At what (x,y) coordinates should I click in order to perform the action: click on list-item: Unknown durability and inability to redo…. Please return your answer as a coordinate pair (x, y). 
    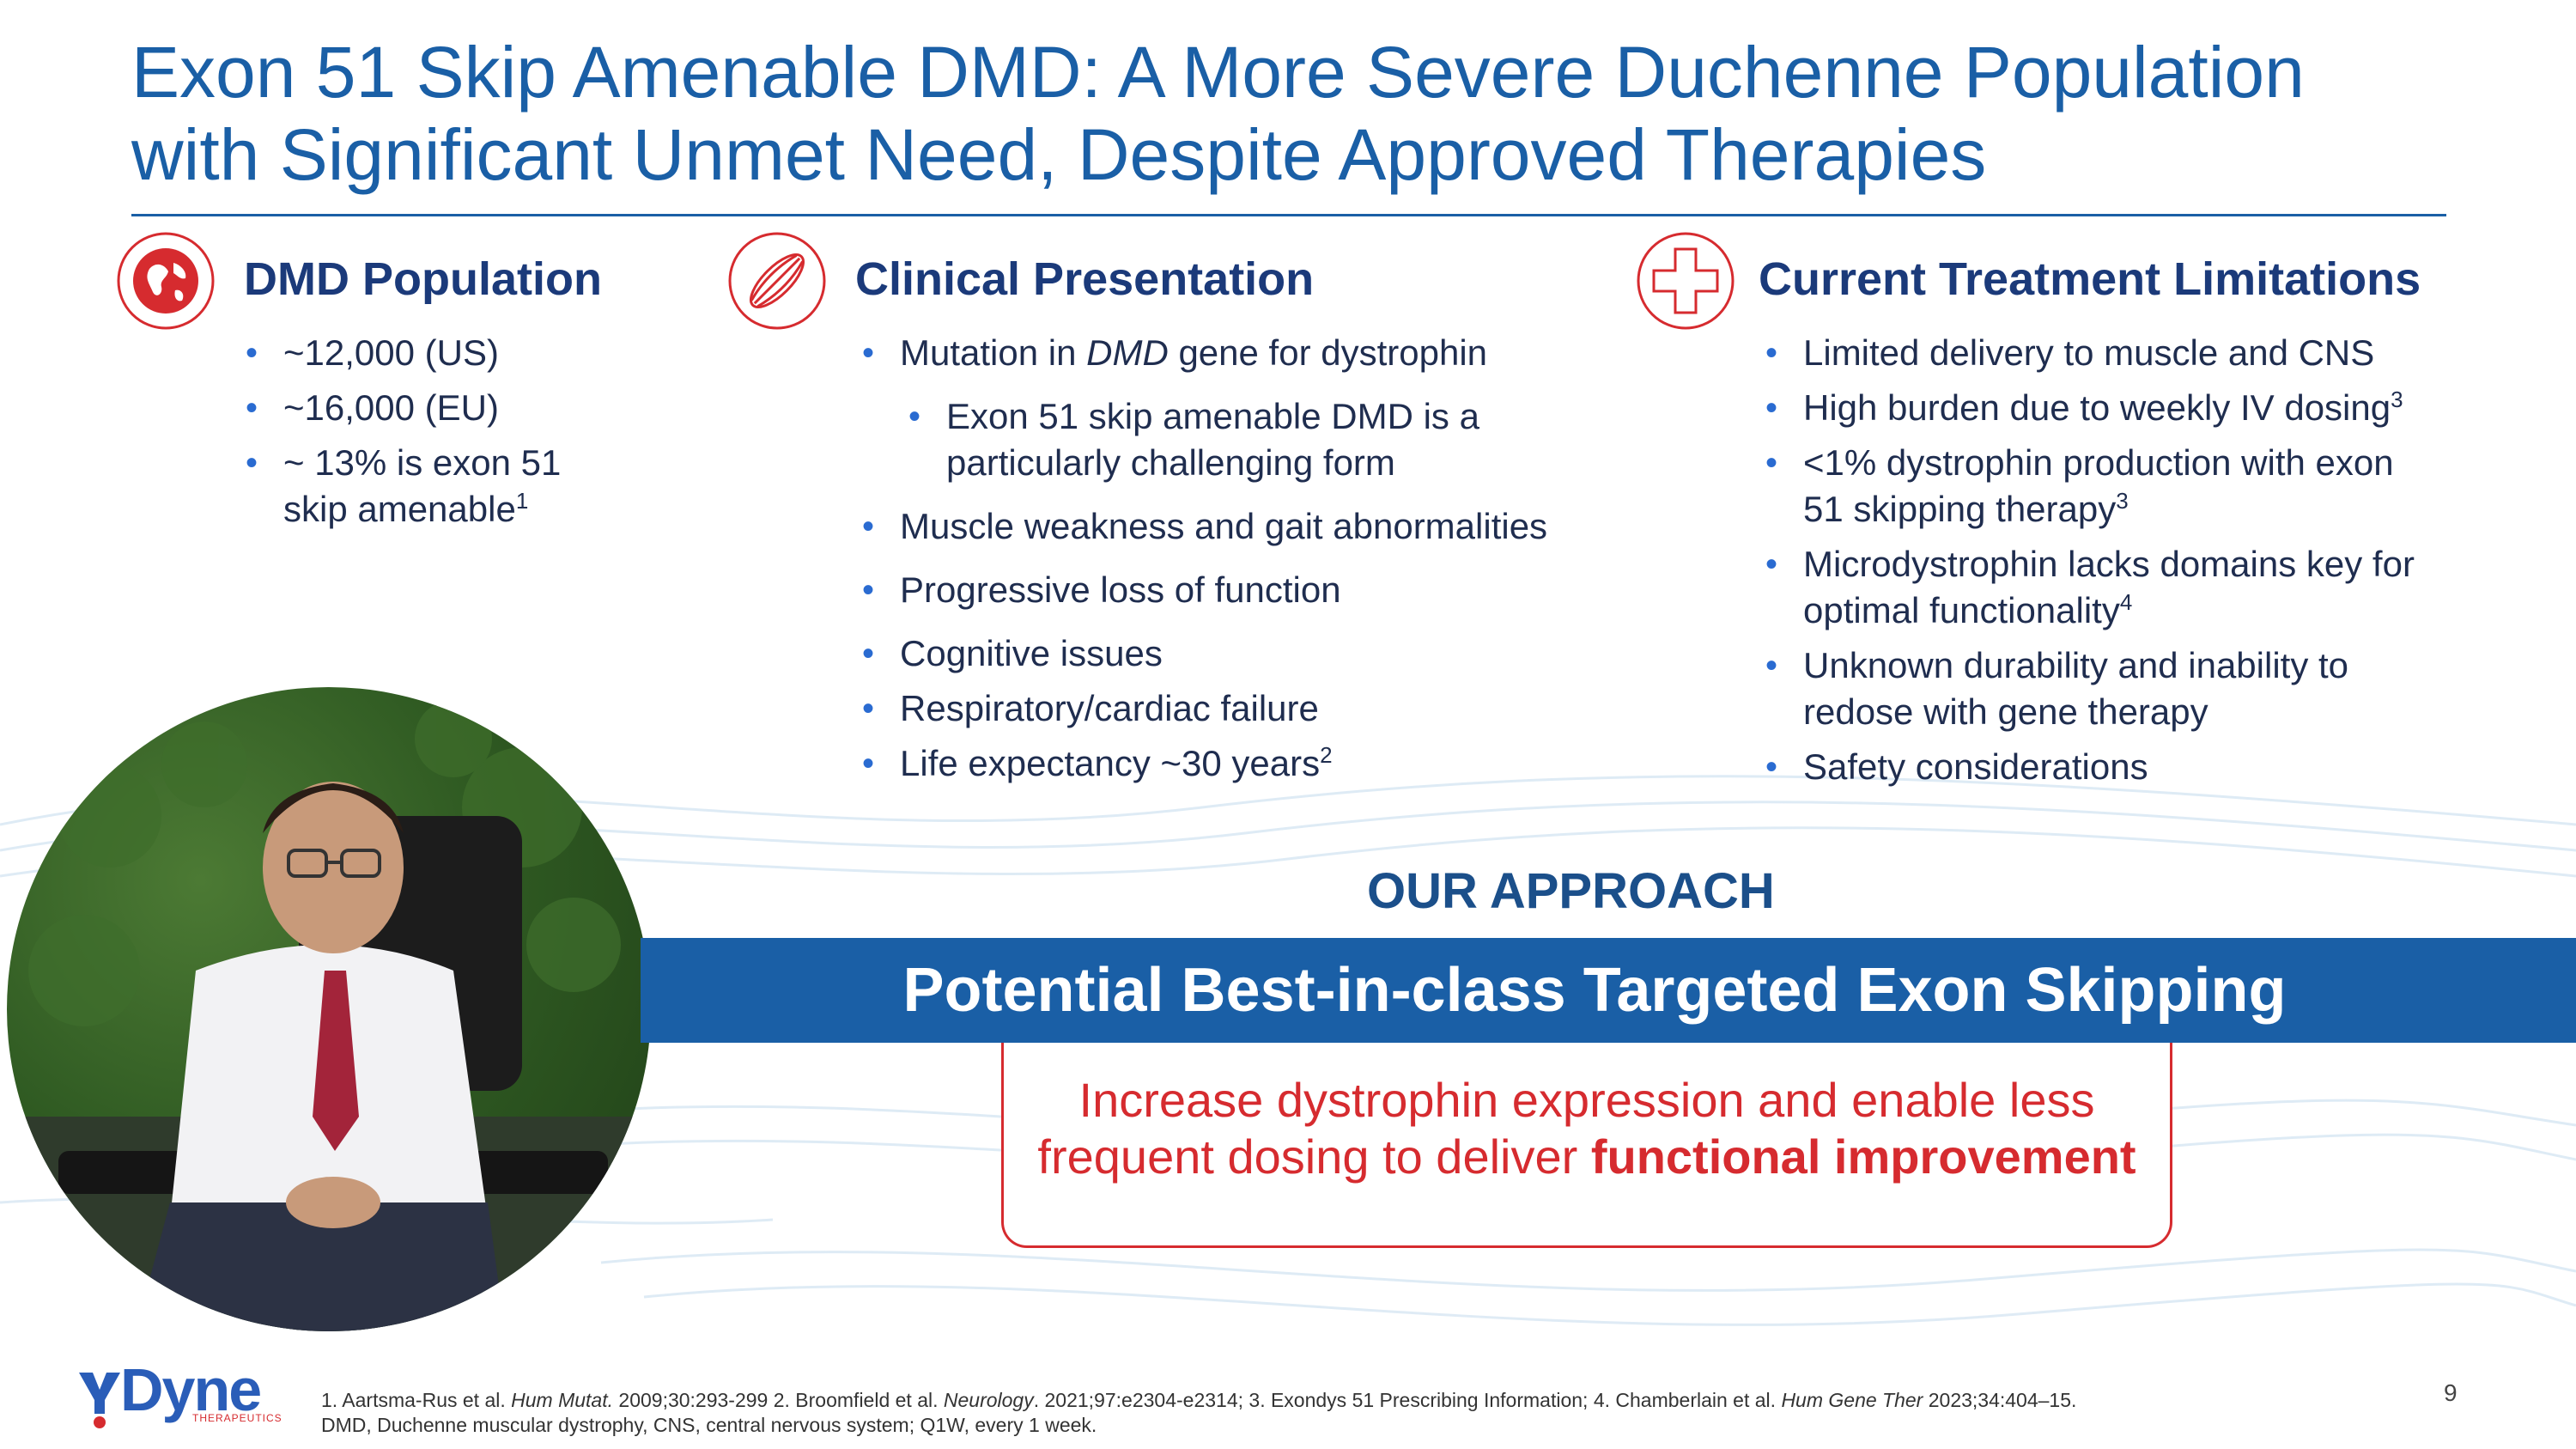
    Looking at the image, I should click on (2154, 688).